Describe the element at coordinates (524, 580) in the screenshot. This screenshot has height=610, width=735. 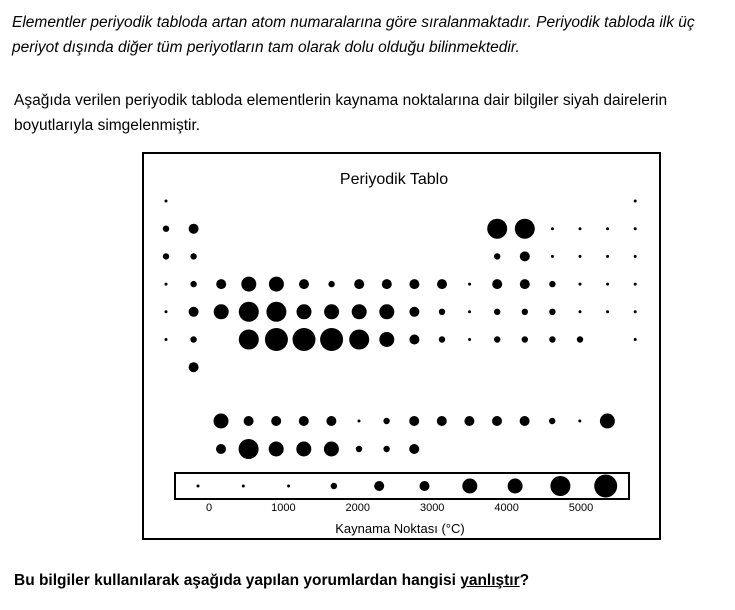
I see `question-suffix: ?` at that location.